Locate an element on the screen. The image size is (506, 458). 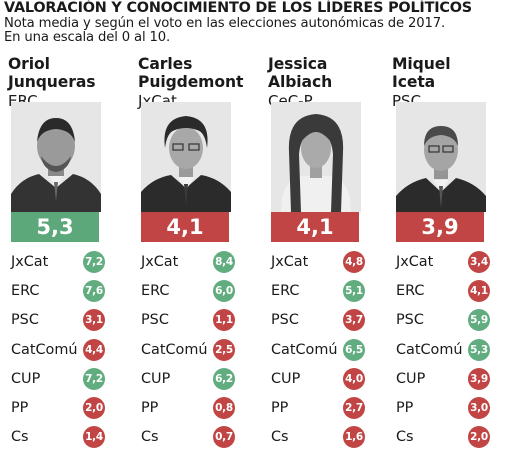
leader-header-iceta: Miquel Iceta PSC is located at coordinates (449, 82).